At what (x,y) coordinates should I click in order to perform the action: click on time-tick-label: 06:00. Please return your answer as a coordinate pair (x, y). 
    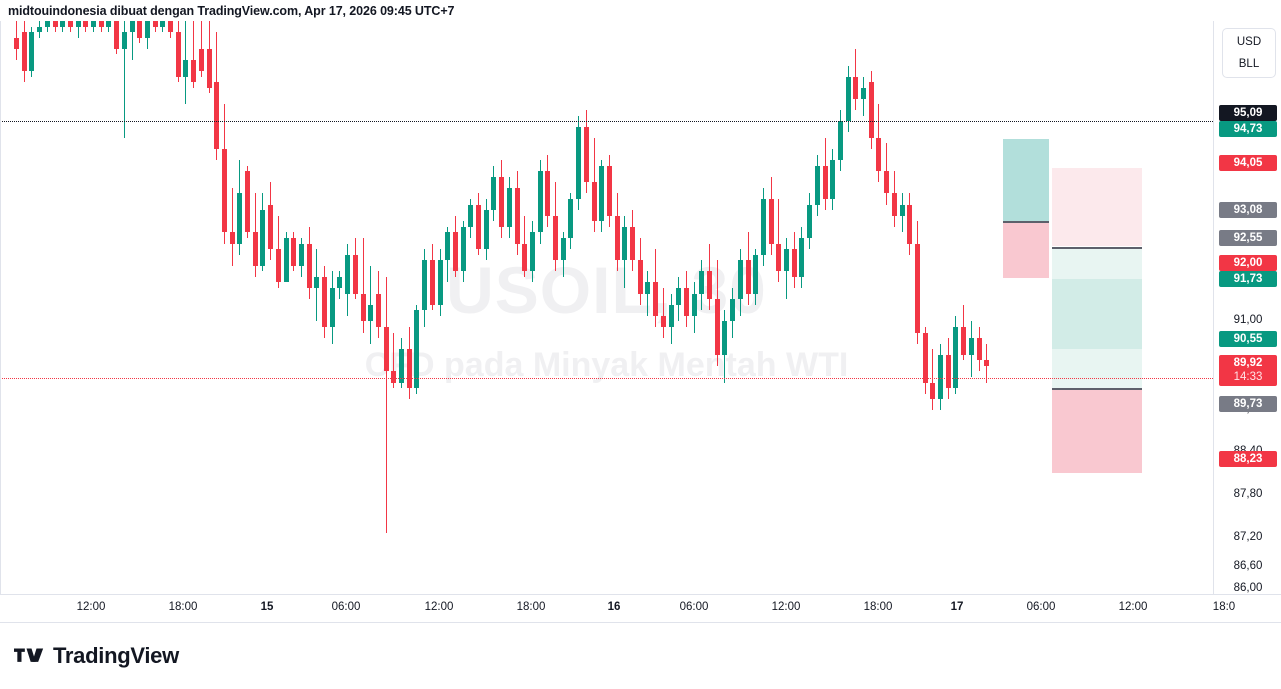
    Looking at the image, I should click on (1041, 607).